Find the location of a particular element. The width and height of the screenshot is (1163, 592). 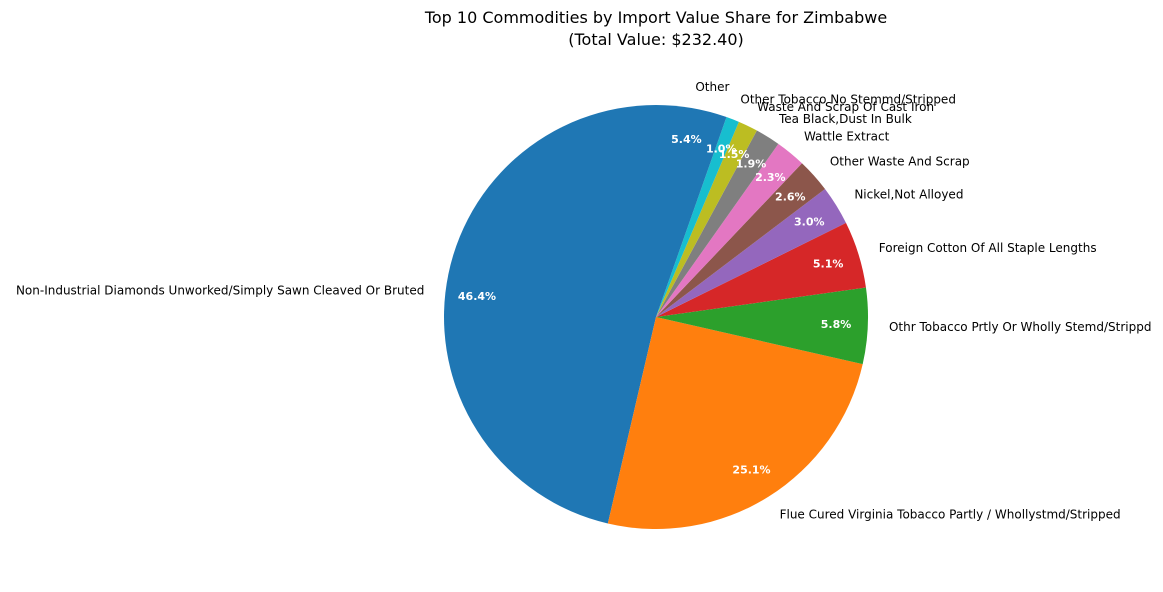

slice-percent-label: 5.4% is located at coordinates (686, 139).